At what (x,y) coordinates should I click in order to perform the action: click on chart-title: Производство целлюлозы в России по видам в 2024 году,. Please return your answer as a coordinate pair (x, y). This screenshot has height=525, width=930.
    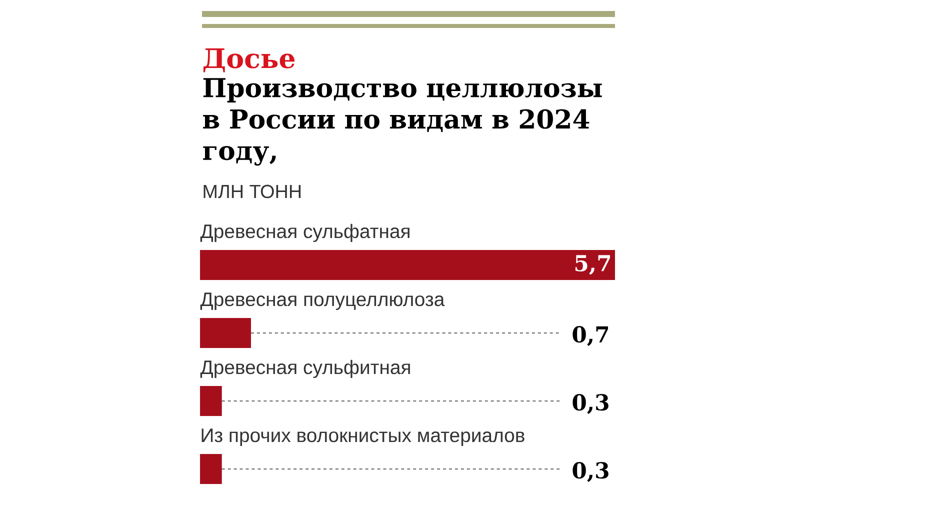
    Looking at the image, I should click on (402, 122).